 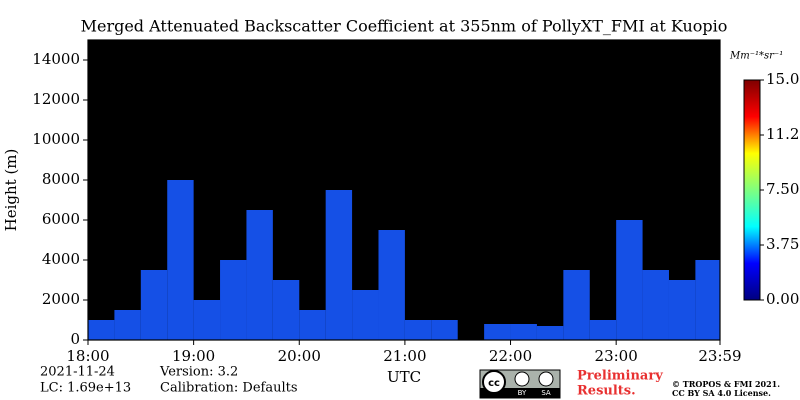 What do you see at coordinates (546, 393) in the screenshot?
I see `logo-sa: SA` at bounding box center [546, 393].